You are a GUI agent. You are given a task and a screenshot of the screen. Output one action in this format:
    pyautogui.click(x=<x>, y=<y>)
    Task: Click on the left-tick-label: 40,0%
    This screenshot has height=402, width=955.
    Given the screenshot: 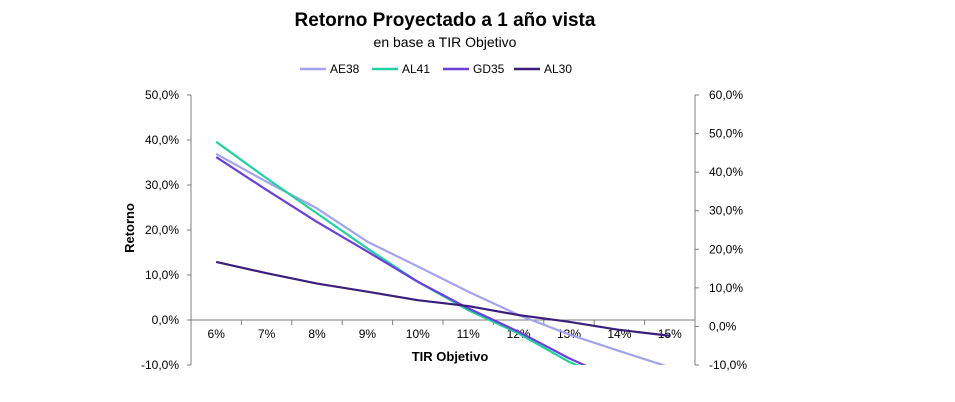 What is the action you would take?
    pyautogui.click(x=162, y=140)
    